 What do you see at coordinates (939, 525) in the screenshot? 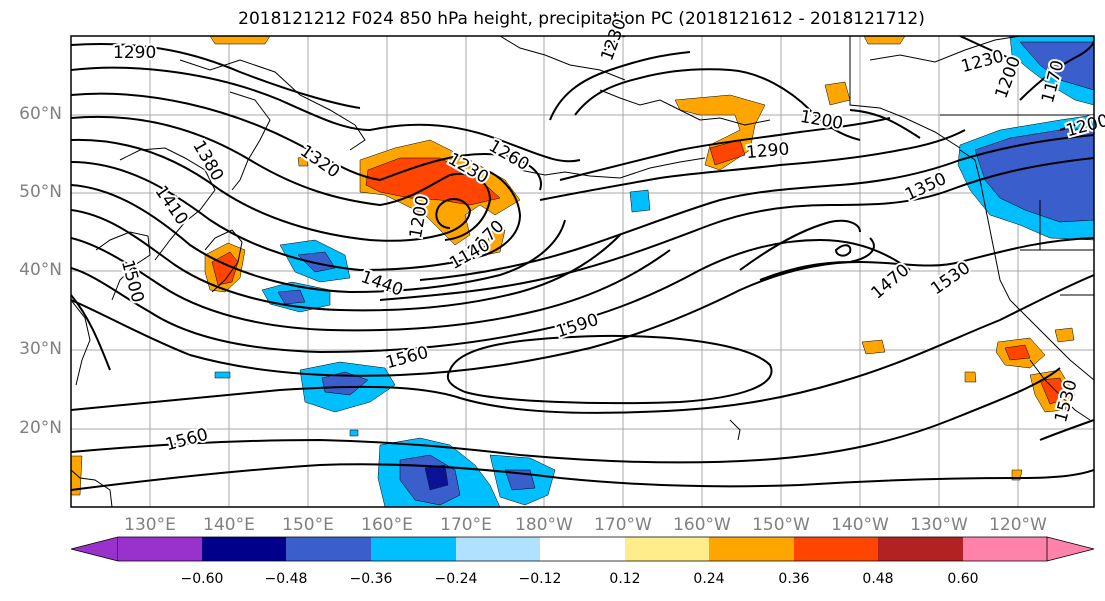
I see `lon-label: 130°W` at bounding box center [939, 525].